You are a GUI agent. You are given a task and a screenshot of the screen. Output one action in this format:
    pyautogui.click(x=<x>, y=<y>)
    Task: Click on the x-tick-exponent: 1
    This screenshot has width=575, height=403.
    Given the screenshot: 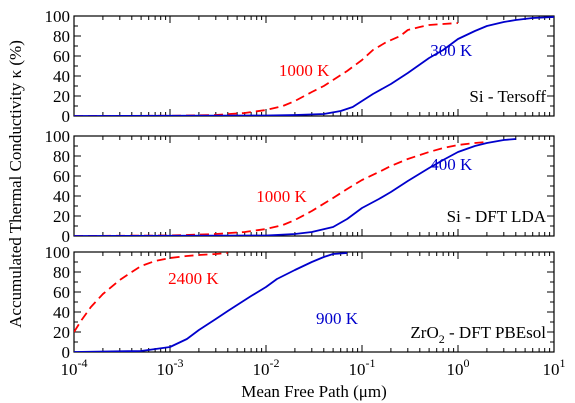 What is the action you would take?
    pyautogui.click(x=563, y=363)
    